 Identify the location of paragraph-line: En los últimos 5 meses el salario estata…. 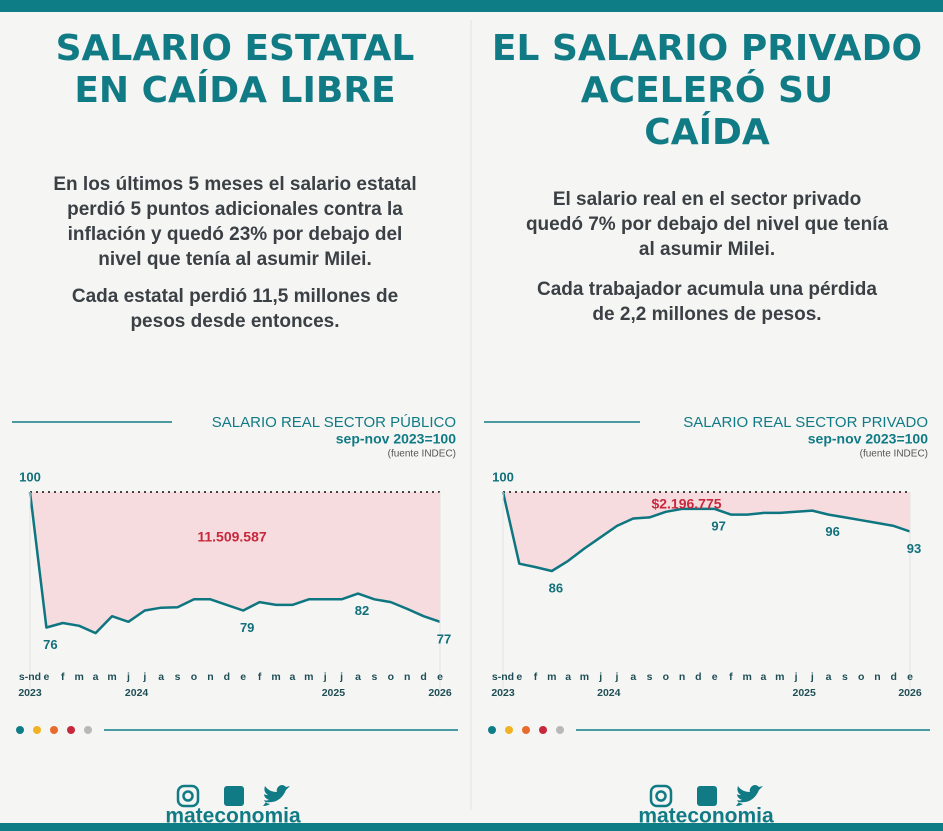
(234, 184).